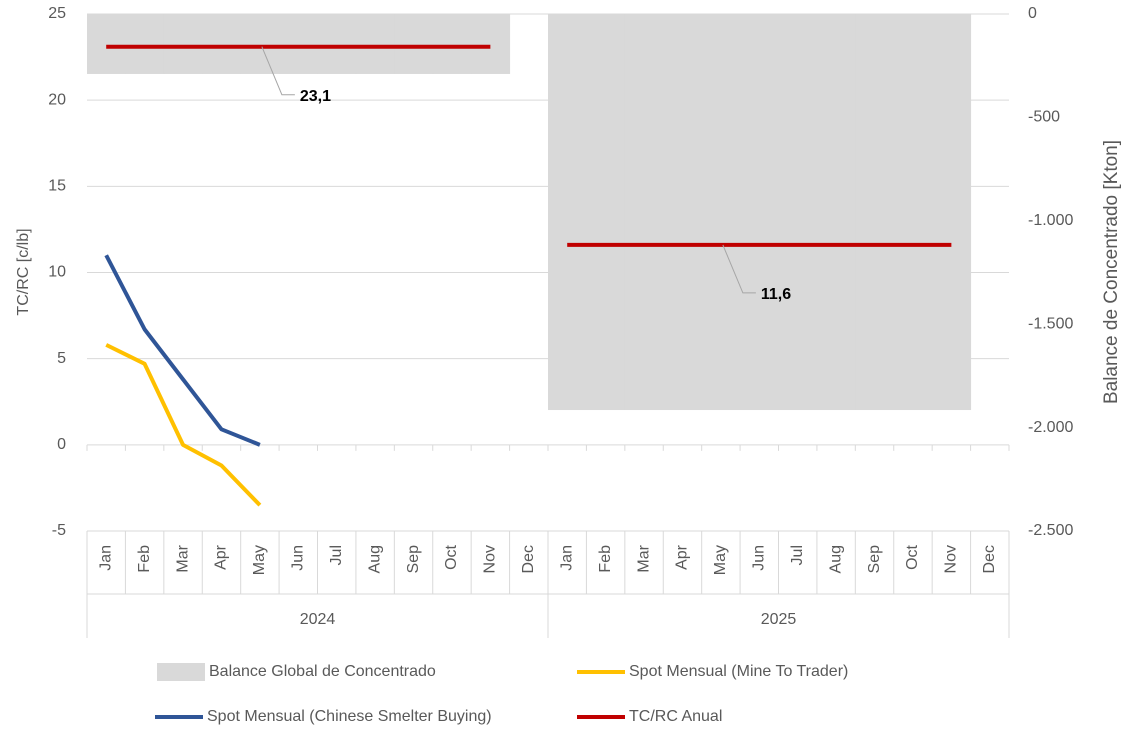 This screenshot has height=734, width=1130. Describe the element at coordinates (738, 671) in the screenshot. I see `legend-label: Spot Mensual (Mine To Trader)` at that location.